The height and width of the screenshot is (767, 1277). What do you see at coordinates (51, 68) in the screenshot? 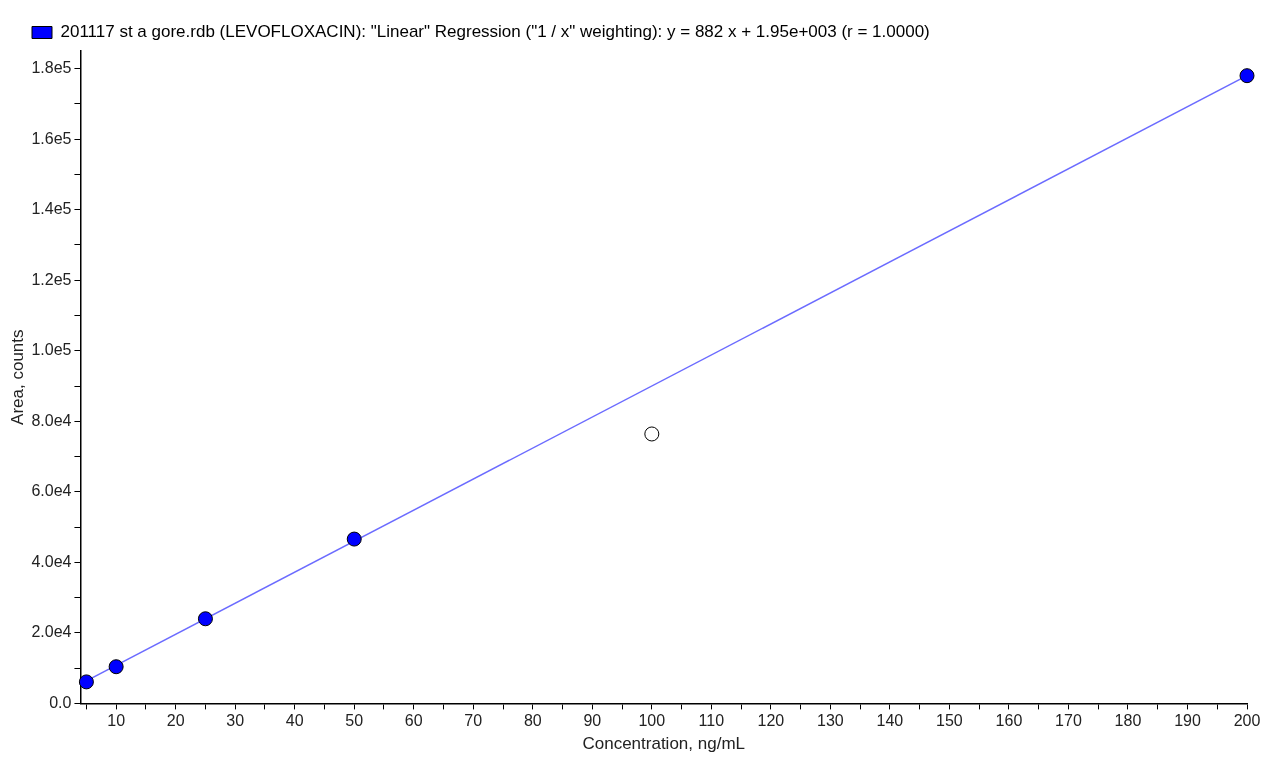
I see `y-tick-label: 1.8e5` at bounding box center [51, 68].